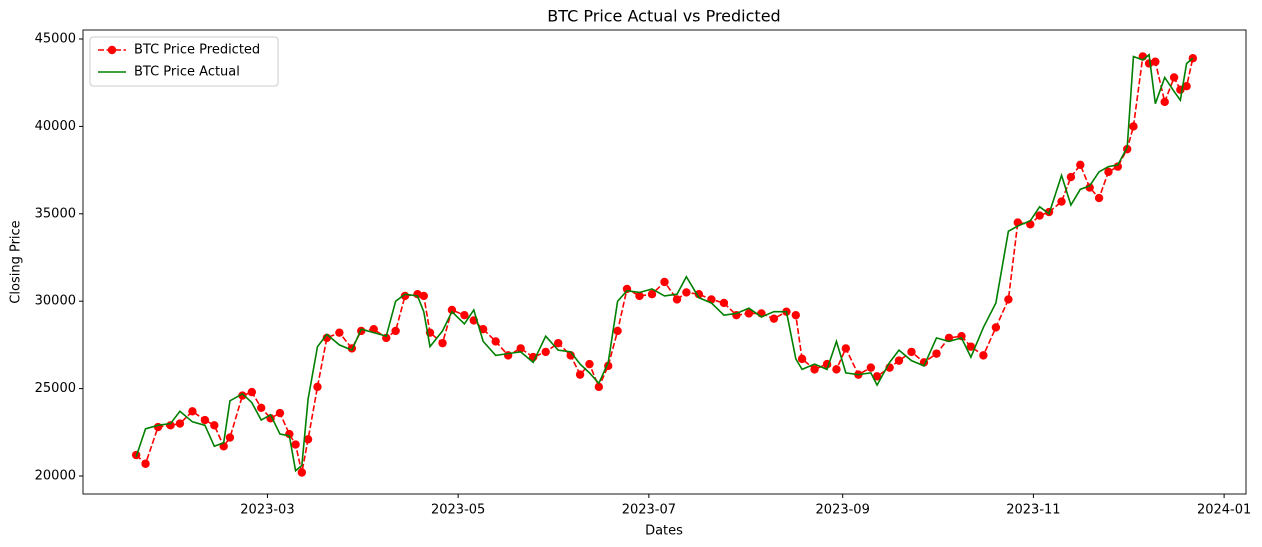 The image size is (1262, 547). I want to click on x-axis-label: Dates, so click(664, 531).